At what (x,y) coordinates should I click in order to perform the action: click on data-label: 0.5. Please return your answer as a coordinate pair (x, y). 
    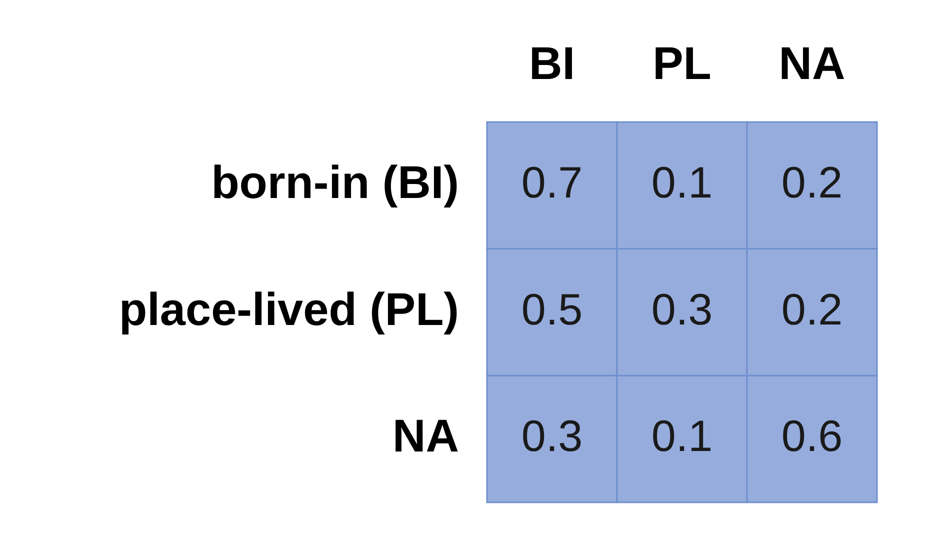
    Looking at the image, I should click on (552, 309).